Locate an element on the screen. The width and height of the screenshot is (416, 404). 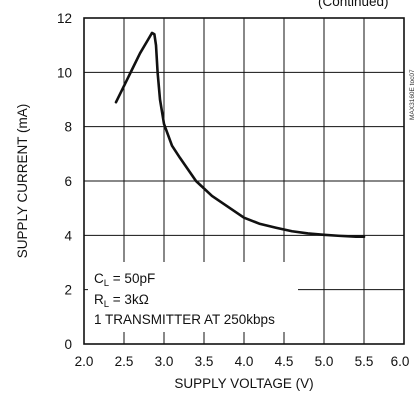
top-clip-text: (Continued) is located at coordinates (353, 4).